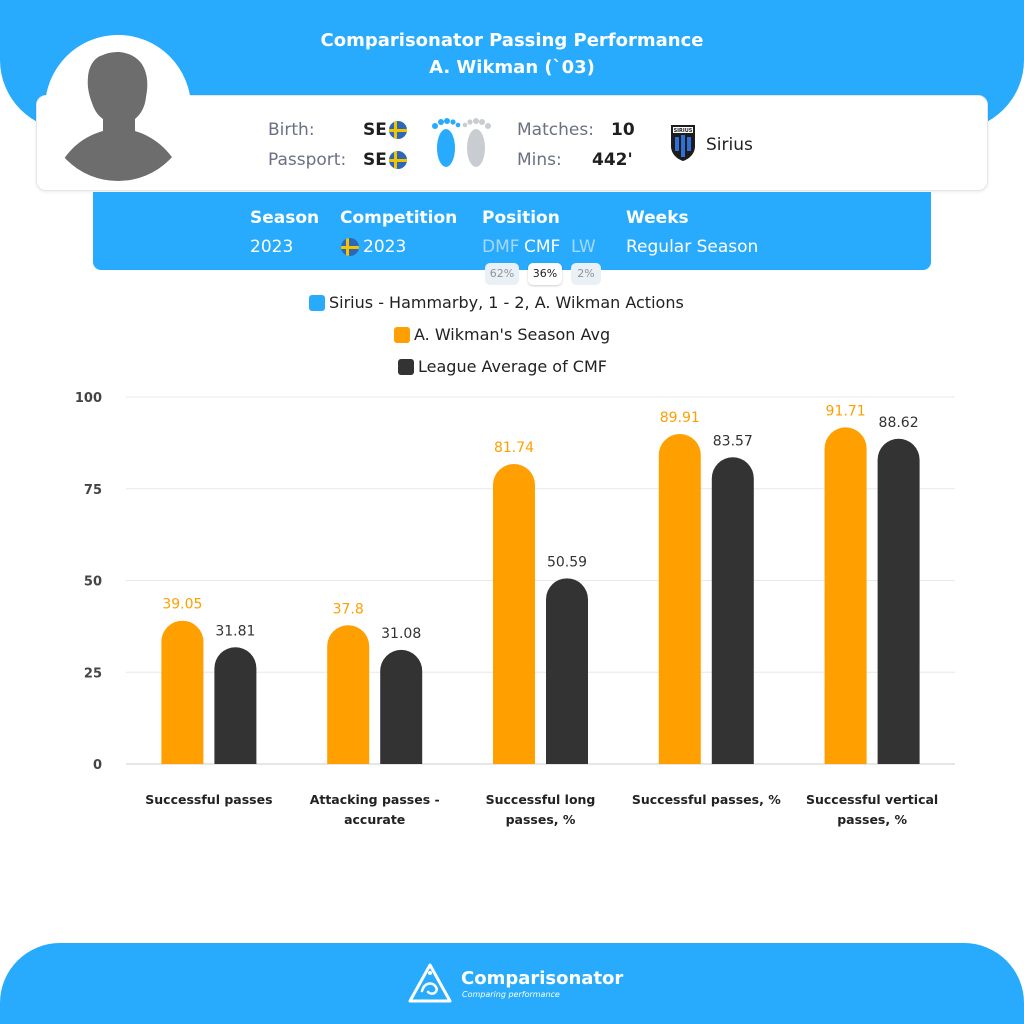 This screenshot has height=1024, width=1024. What do you see at coordinates (512, 231) in the screenshot?
I see `season-info-box: Season Competition Position Weeks` at bounding box center [512, 231].